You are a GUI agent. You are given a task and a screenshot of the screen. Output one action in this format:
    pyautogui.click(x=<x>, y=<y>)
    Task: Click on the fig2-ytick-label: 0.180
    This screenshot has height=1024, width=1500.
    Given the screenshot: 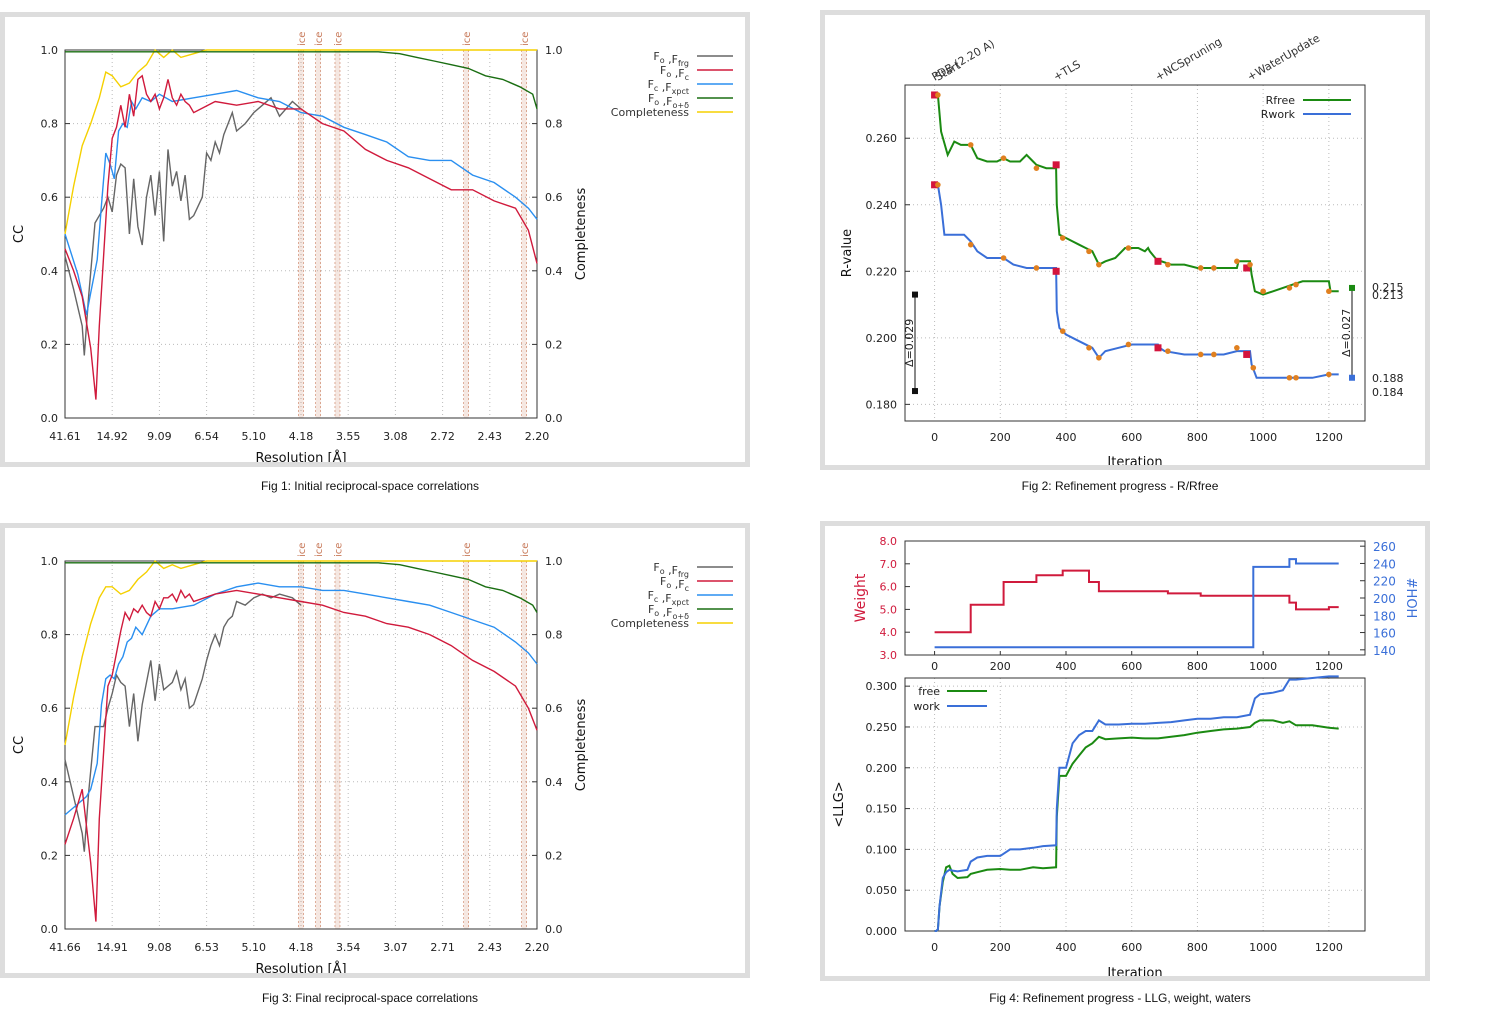 What is the action you would take?
    pyautogui.click(x=882, y=404)
    